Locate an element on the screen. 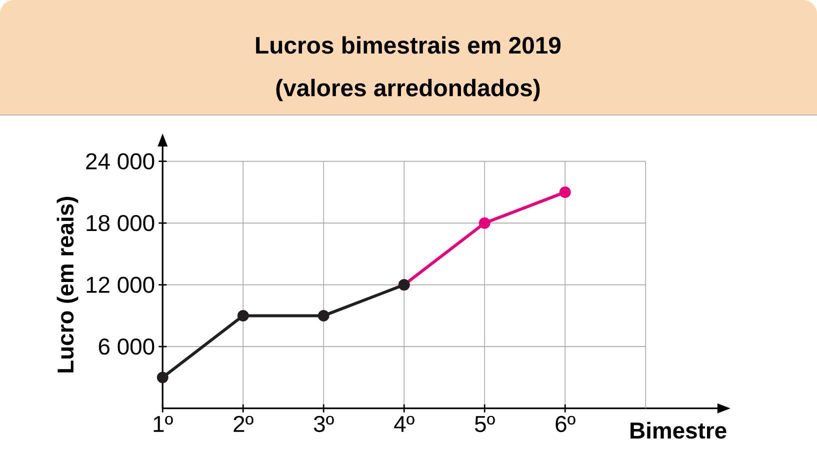 The height and width of the screenshot is (467, 817). x-tick-label: 6º is located at coordinates (566, 424).